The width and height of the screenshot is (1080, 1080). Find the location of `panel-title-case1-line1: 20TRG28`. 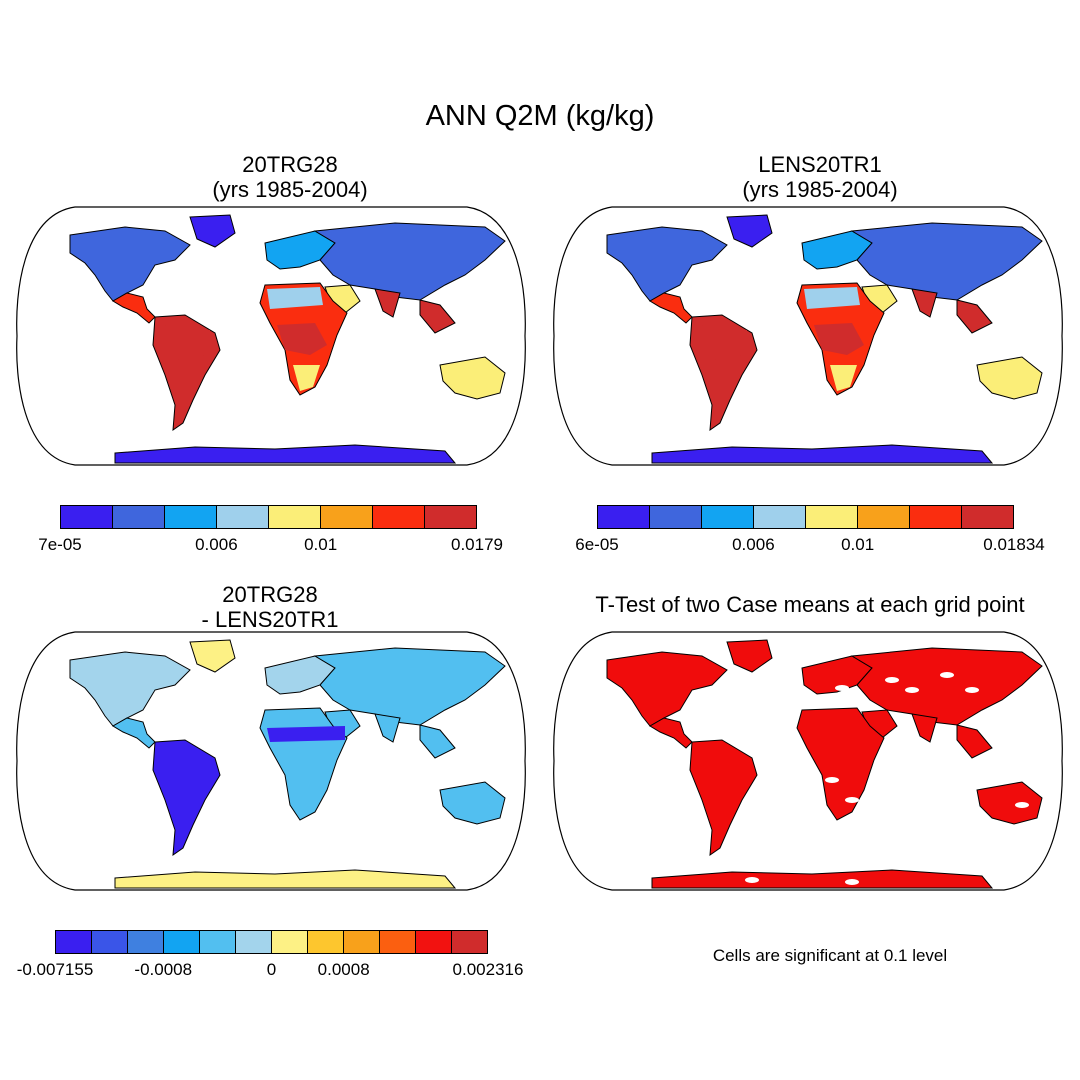

panel-title-case1-line1: 20TRG28 is located at coordinates (290, 164).